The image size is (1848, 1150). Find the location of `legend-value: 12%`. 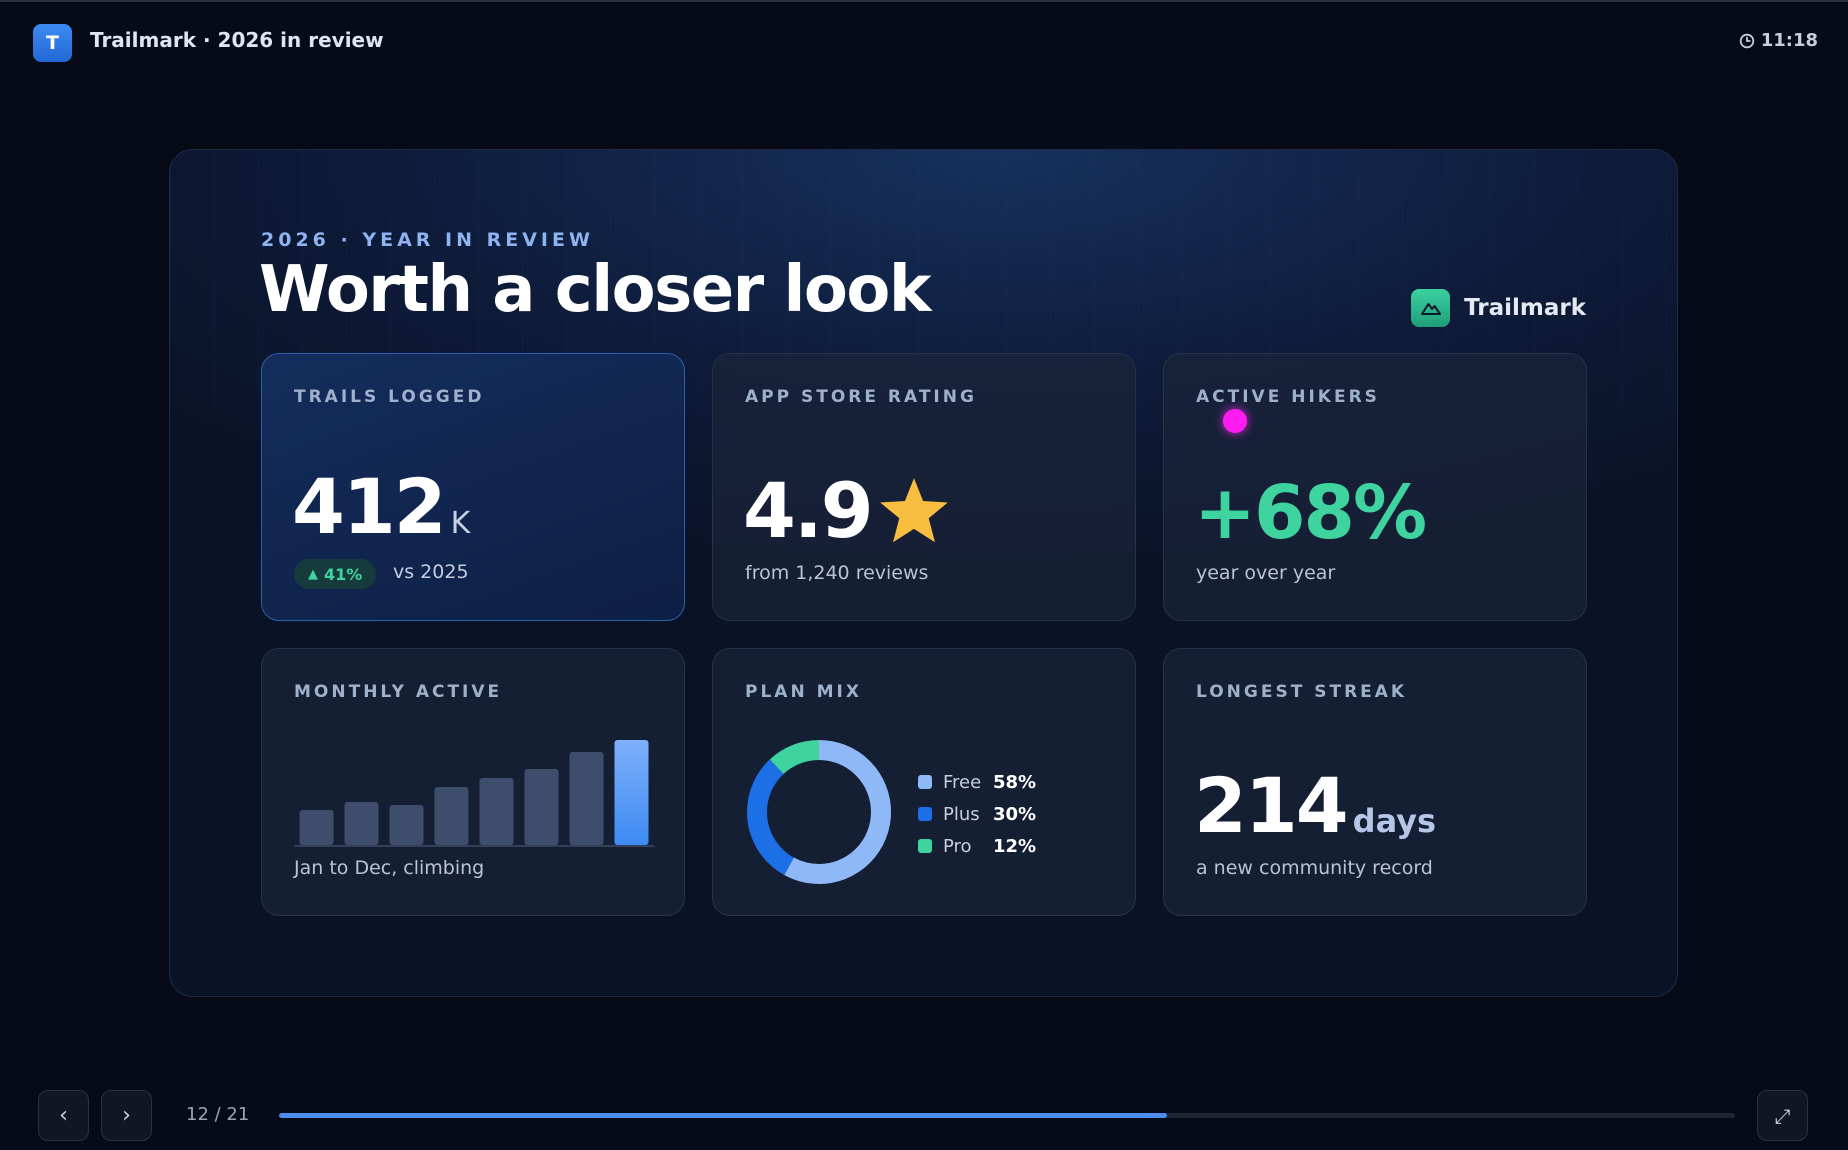

legend-value: 12% is located at coordinates (1015, 846).